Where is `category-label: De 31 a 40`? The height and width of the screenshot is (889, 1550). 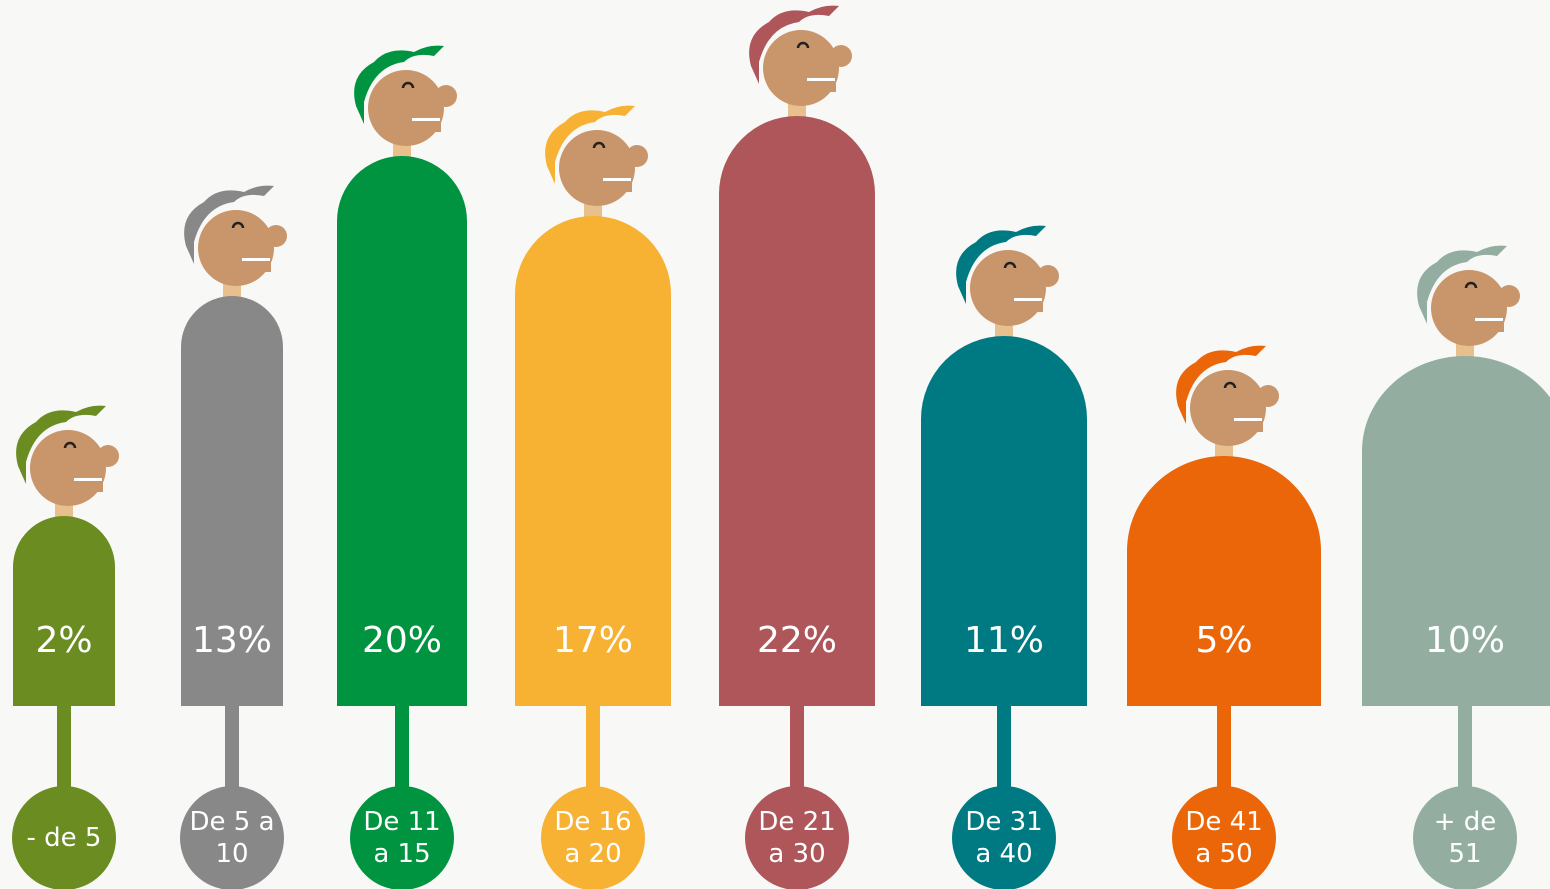
category-label: De 31 a 40 is located at coordinates (1004, 838).